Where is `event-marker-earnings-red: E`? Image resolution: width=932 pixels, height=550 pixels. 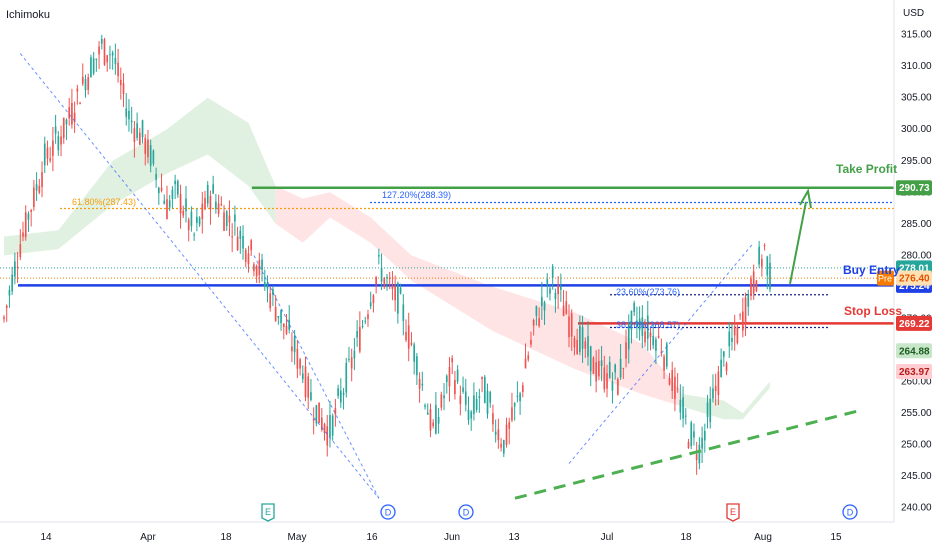
event-marker-earnings-red: E is located at coordinates (733, 512).